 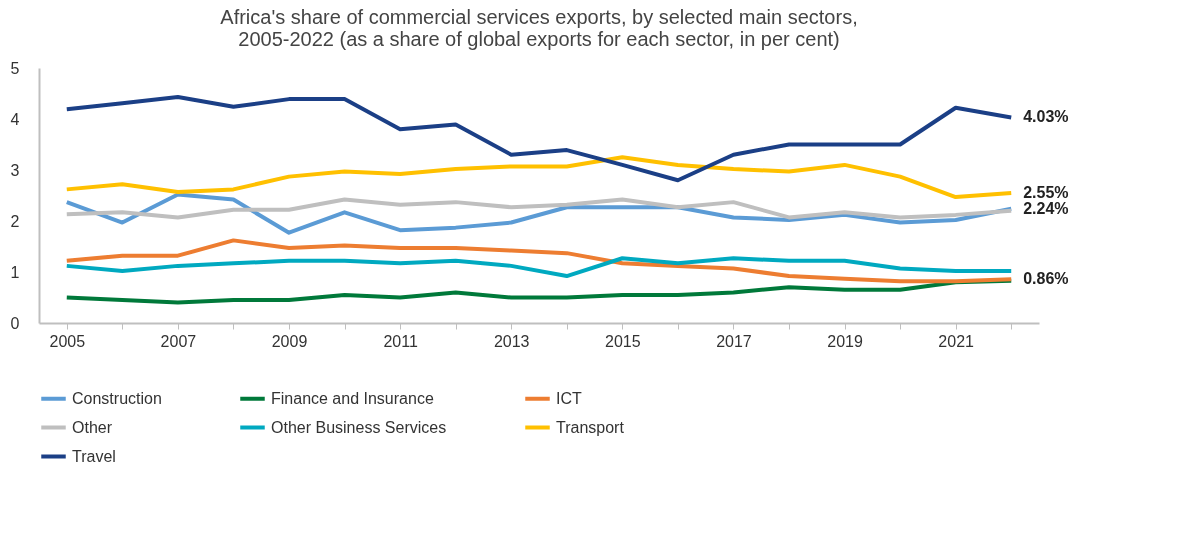 I want to click on x-tick-label: 2011, so click(x=400, y=341).